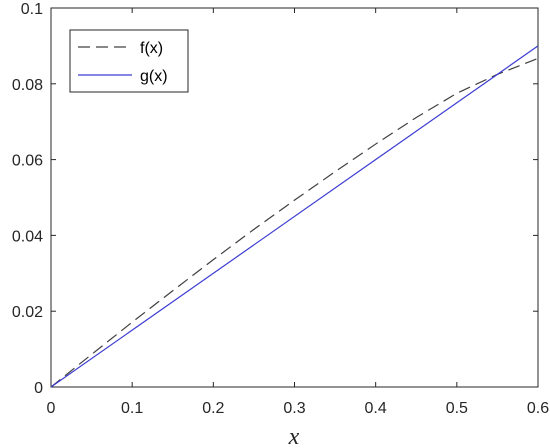 The width and height of the screenshot is (550, 448). What do you see at coordinates (27, 312) in the screenshot?
I see `y-tick-label: 0.02` at bounding box center [27, 312].